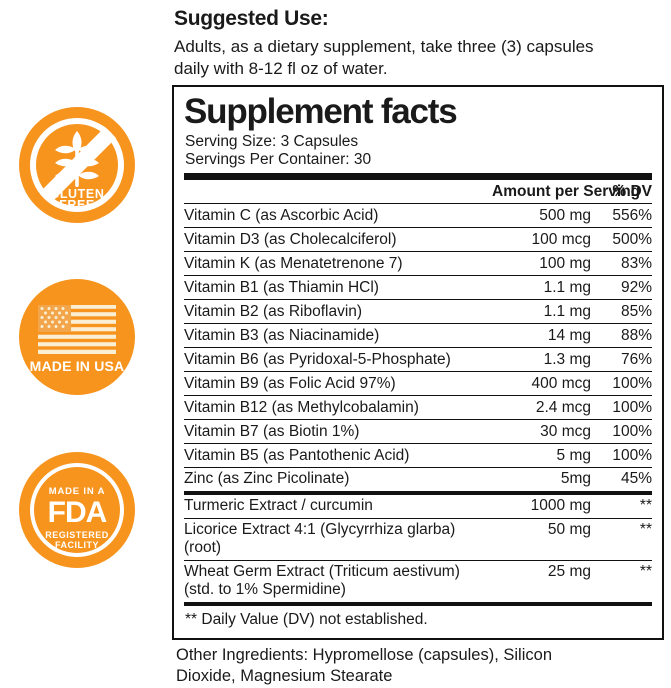  What do you see at coordinates (418, 492) in the screenshot?
I see `section-rule-botanicals` at bounding box center [418, 492].